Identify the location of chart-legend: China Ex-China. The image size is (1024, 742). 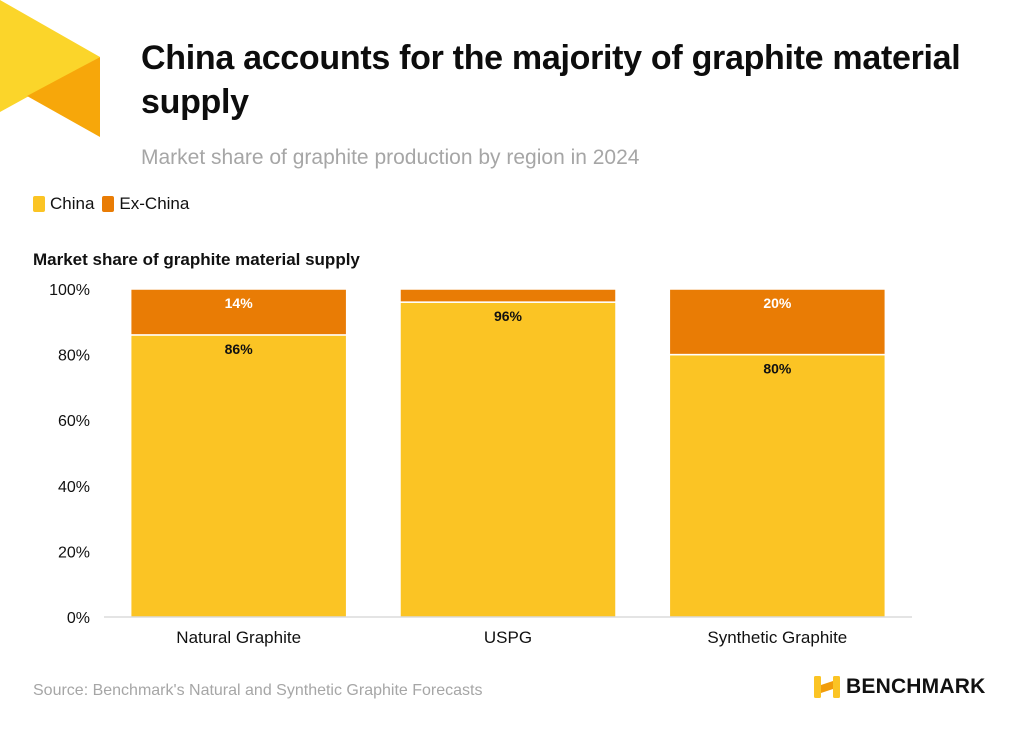
(115, 204).